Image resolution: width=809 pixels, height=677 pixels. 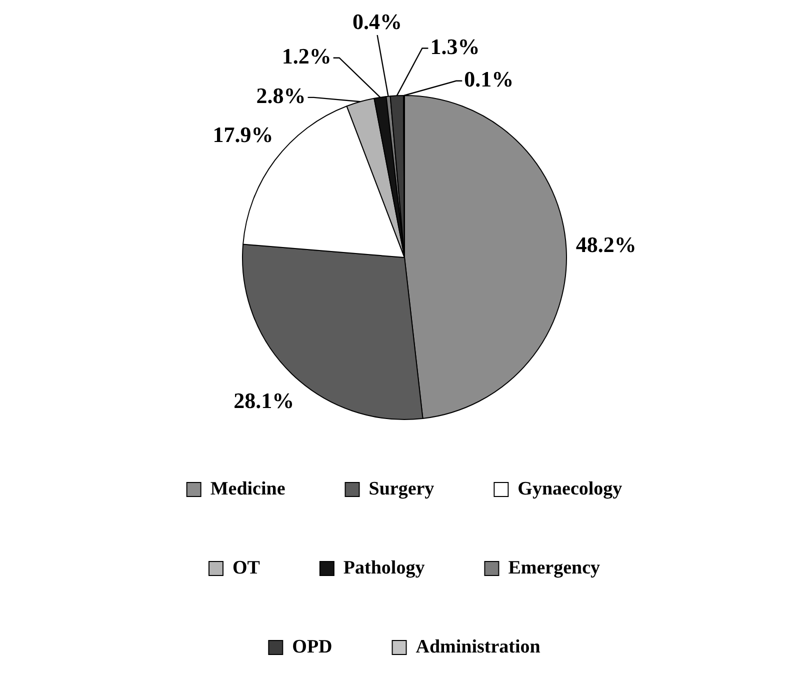 What do you see at coordinates (377, 21) in the screenshot?
I see `data-label: 0.4%` at bounding box center [377, 21].